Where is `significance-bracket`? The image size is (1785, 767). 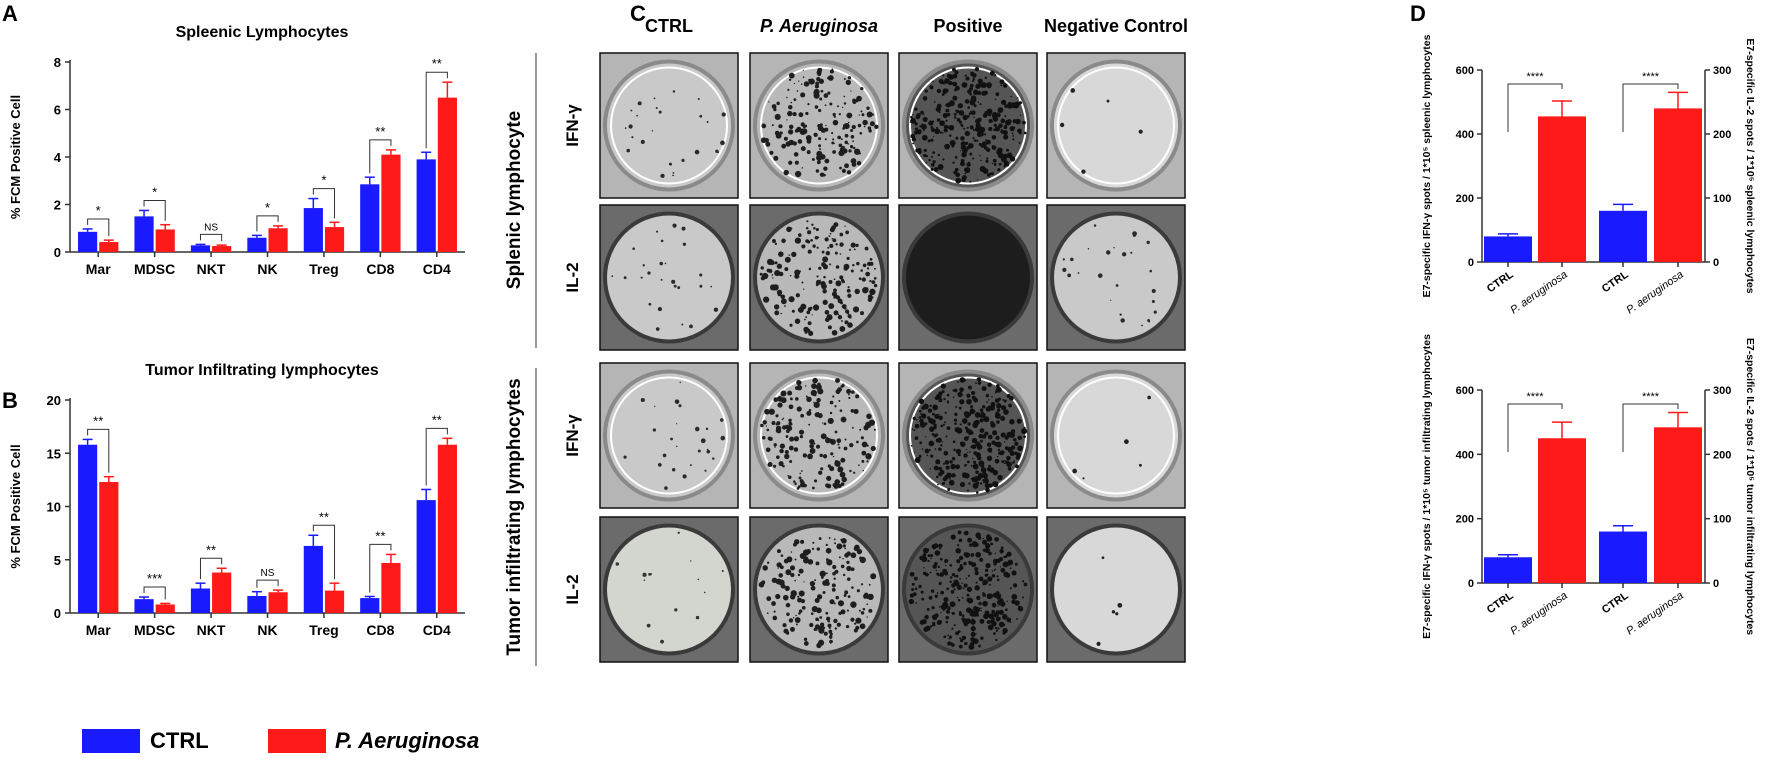 significance-bracket is located at coordinates (1535, 107).